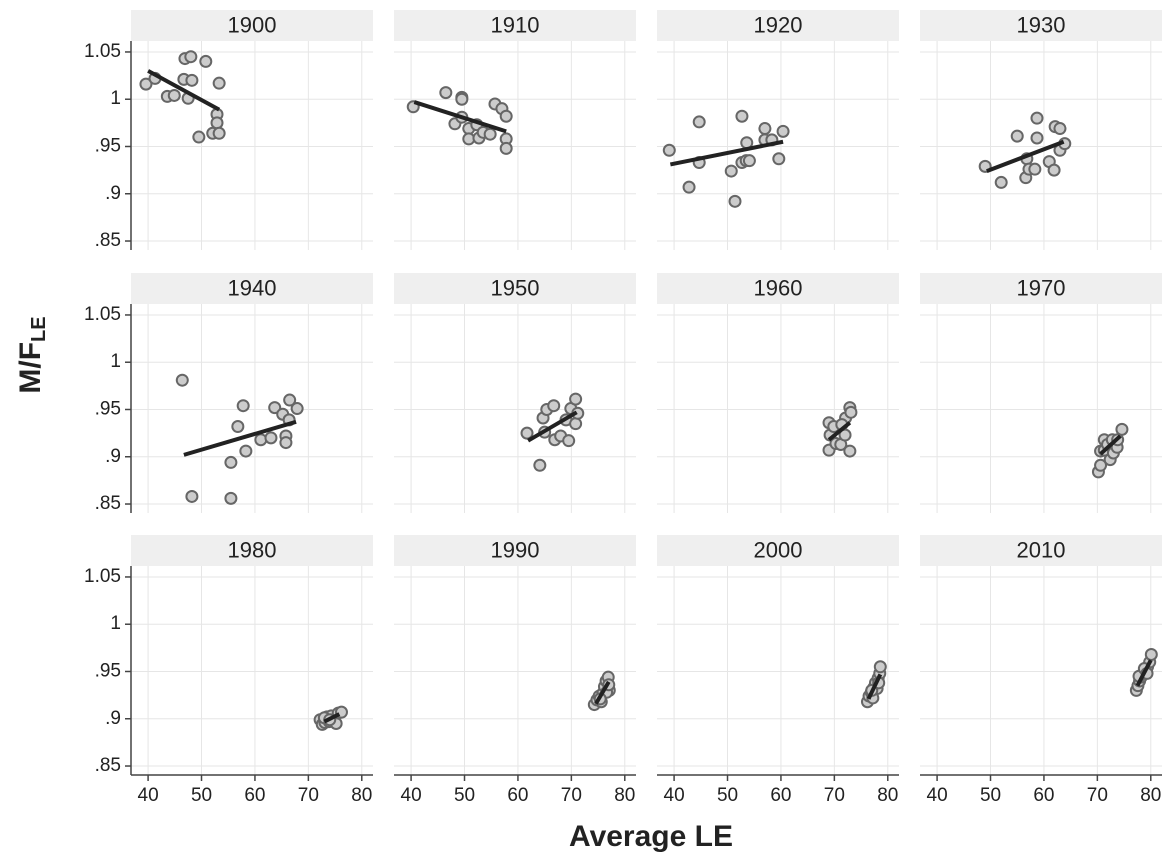 Image resolution: width=1169 pixels, height=858 pixels. I want to click on panel-title: 1990, so click(515, 549).